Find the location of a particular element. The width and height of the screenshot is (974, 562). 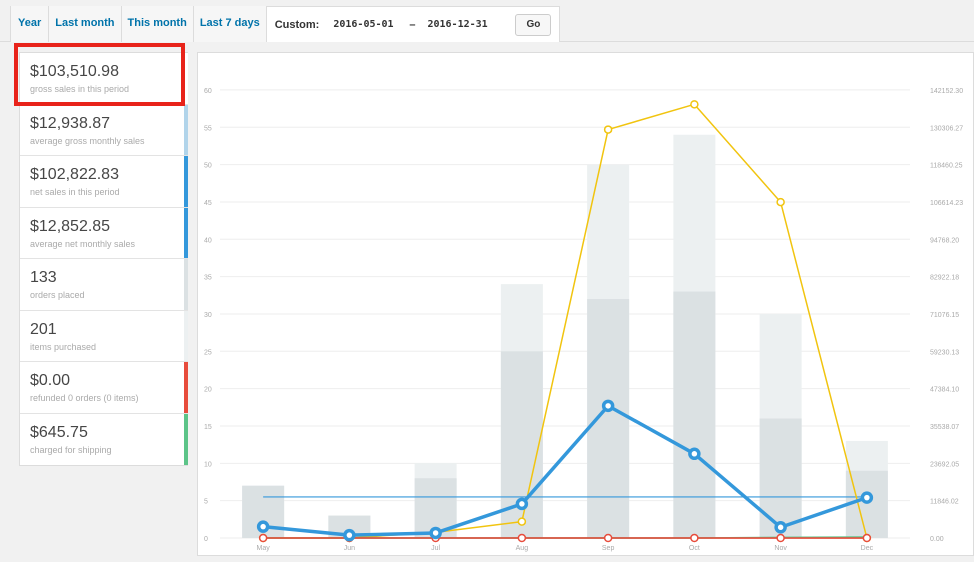

stat-desc: items purchased is located at coordinates (63, 346).